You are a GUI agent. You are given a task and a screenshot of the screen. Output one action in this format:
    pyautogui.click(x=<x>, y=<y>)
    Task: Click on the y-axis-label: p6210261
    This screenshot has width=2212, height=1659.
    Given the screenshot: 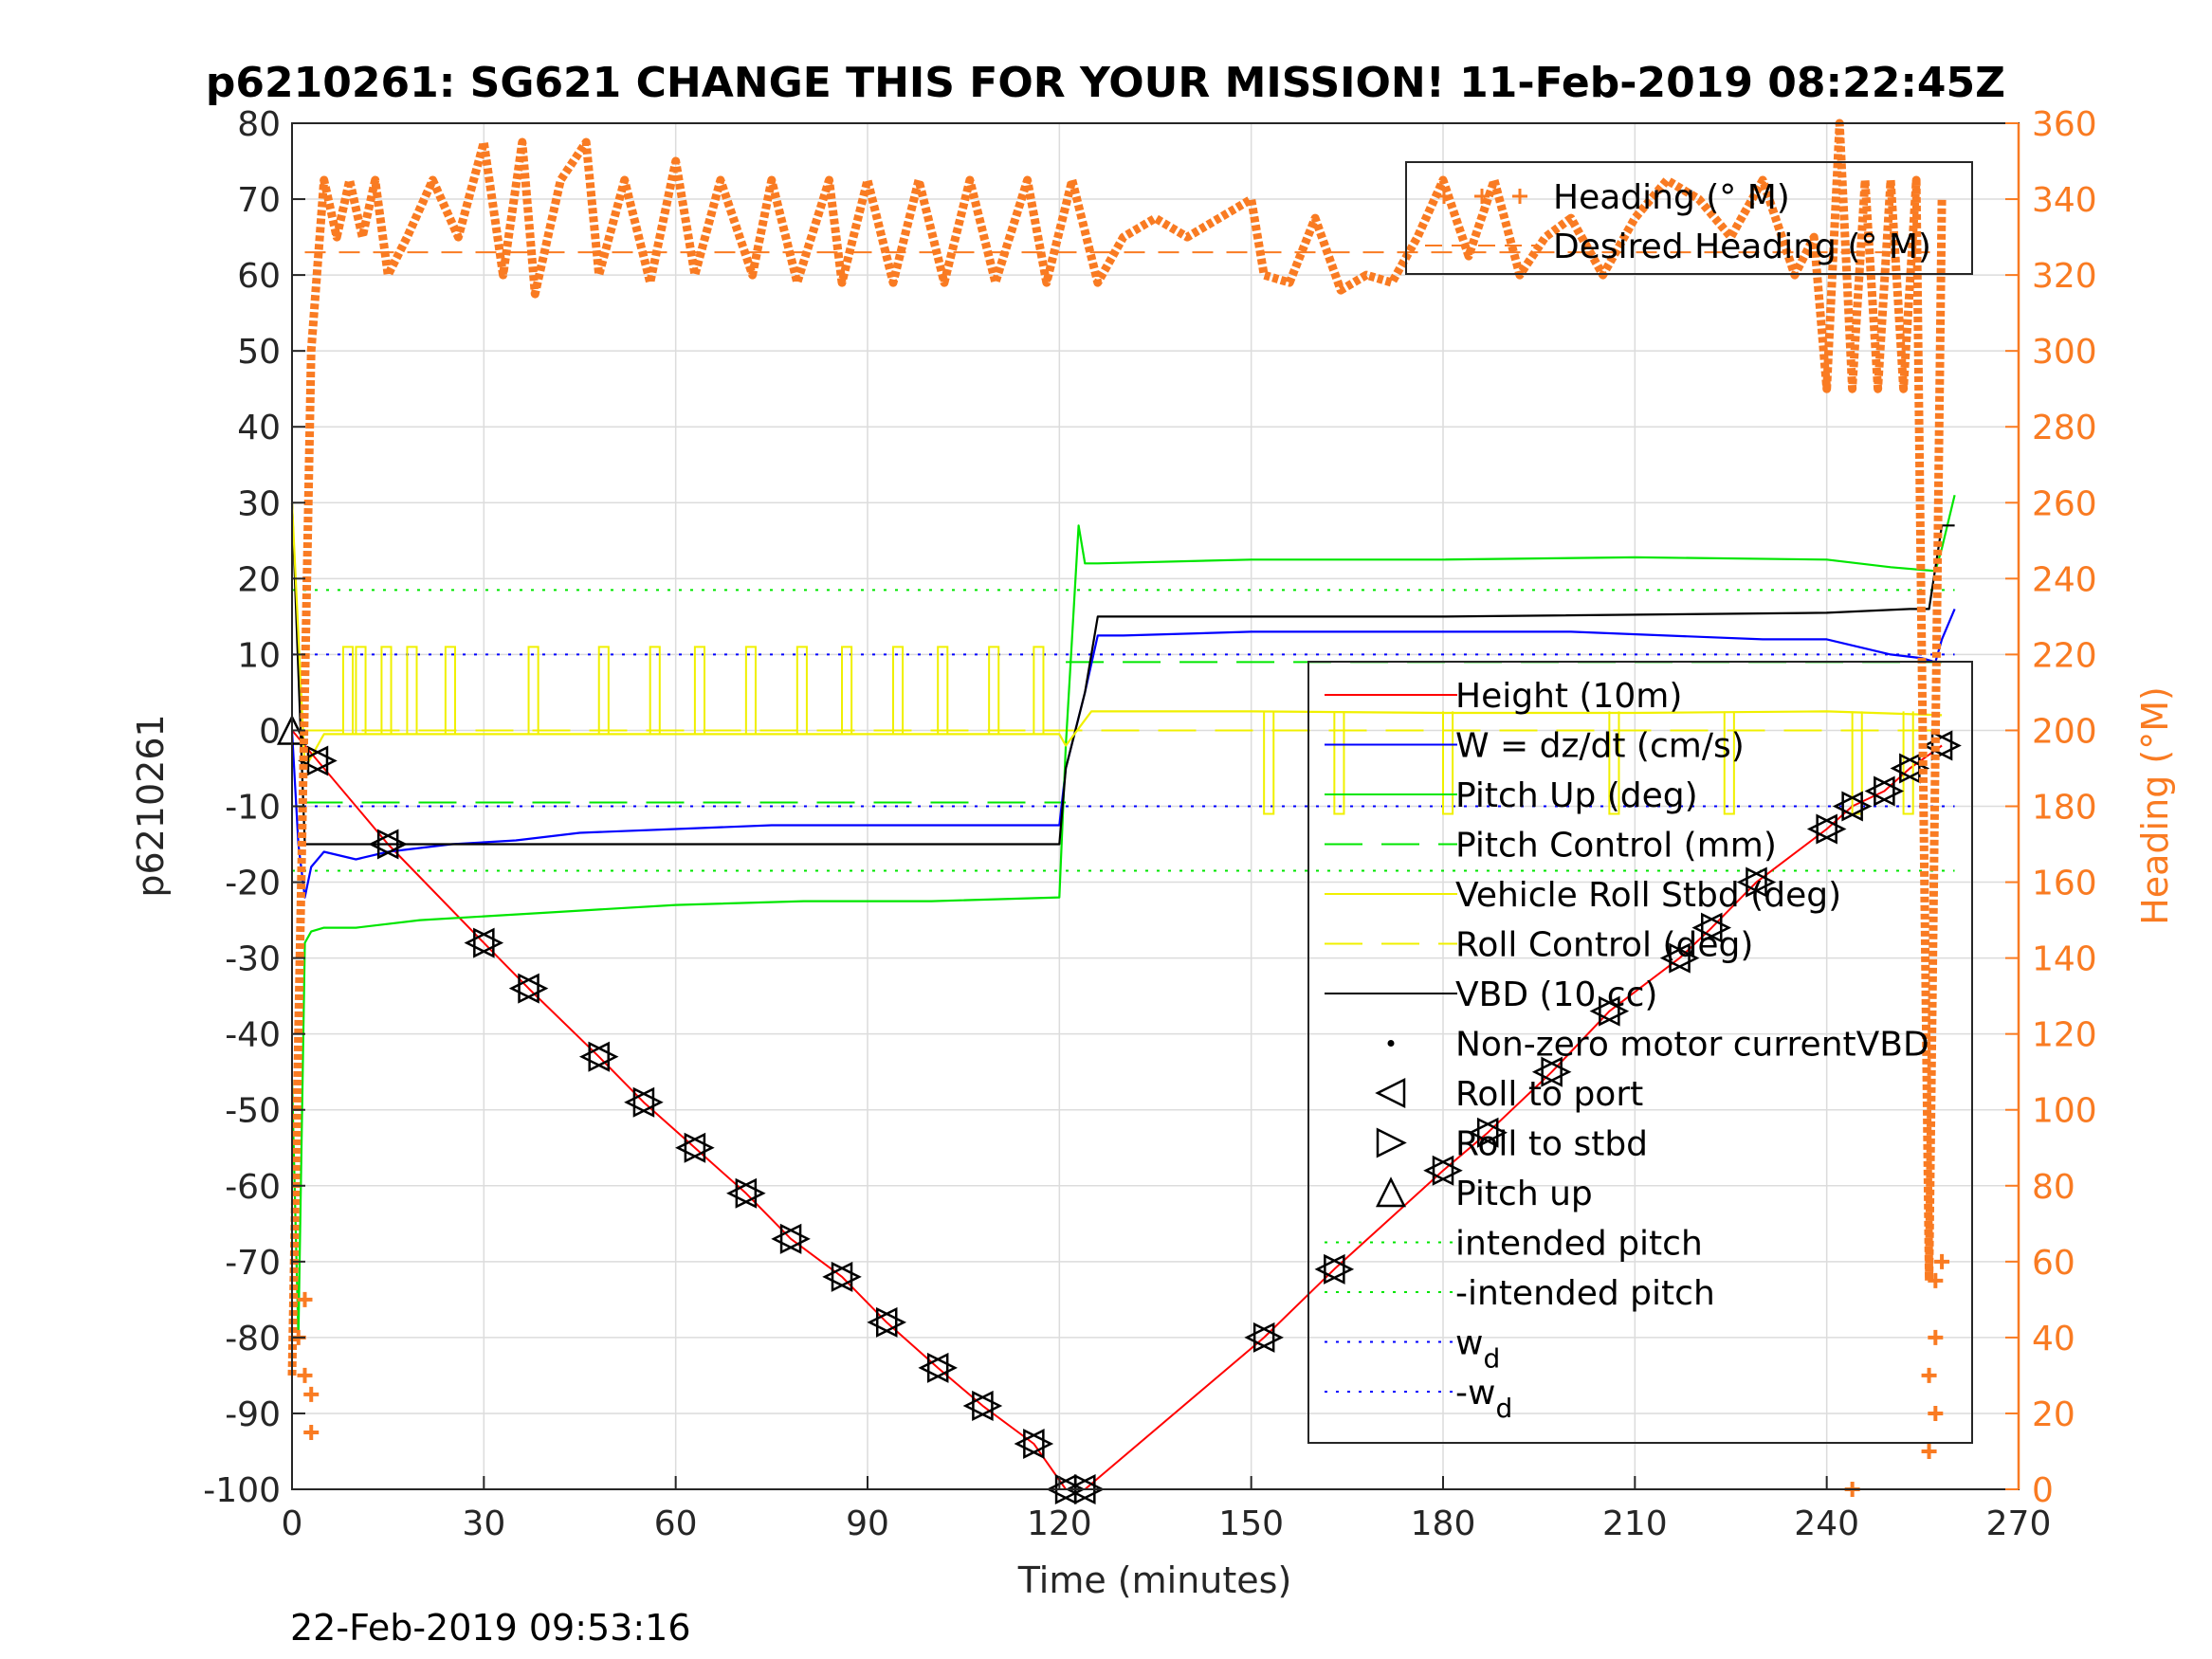 What is the action you would take?
    pyautogui.click(x=151, y=805)
    